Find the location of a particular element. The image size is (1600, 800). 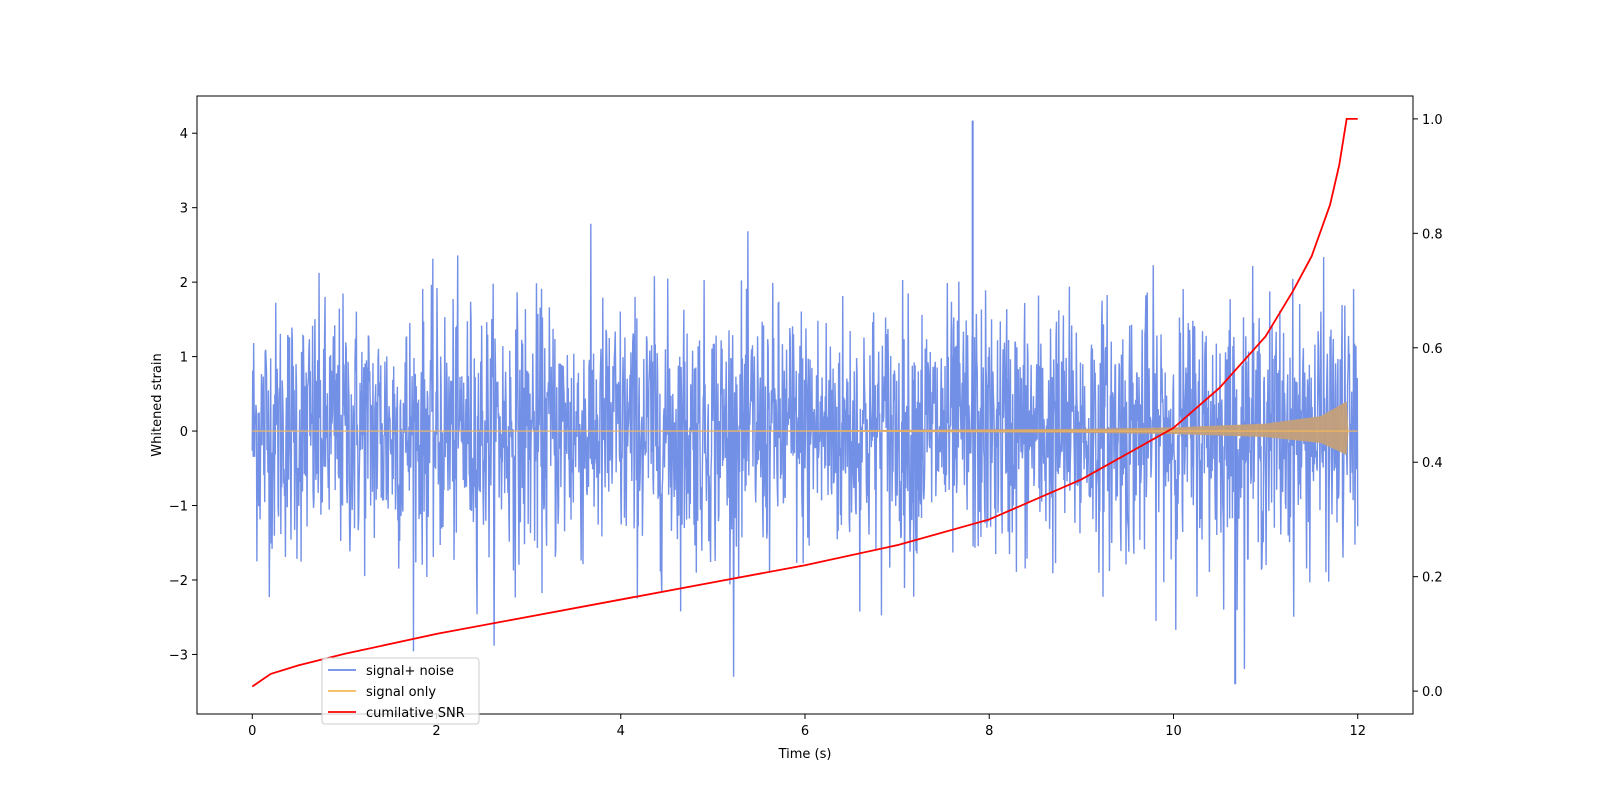

y-tick-label: −3 is located at coordinates (178, 655).